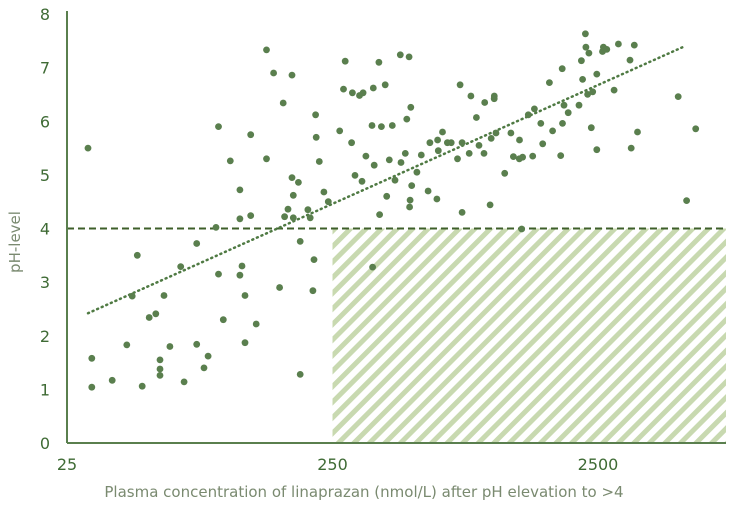 The width and height of the screenshot is (731, 514). Describe the element at coordinates (332, 464) in the screenshot. I see `x-tick-label: 250` at that location.